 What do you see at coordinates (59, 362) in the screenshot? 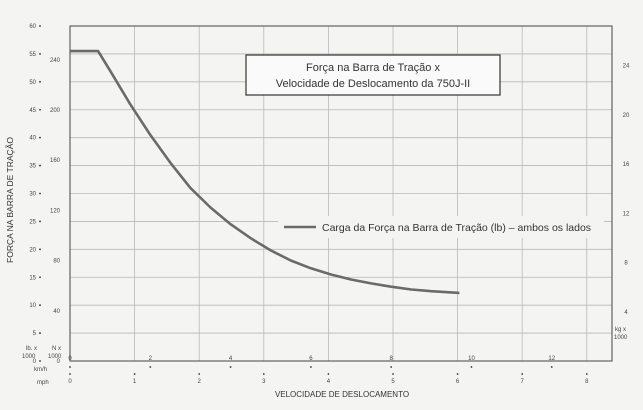
I see `y-tick-kn: 0` at bounding box center [59, 362].